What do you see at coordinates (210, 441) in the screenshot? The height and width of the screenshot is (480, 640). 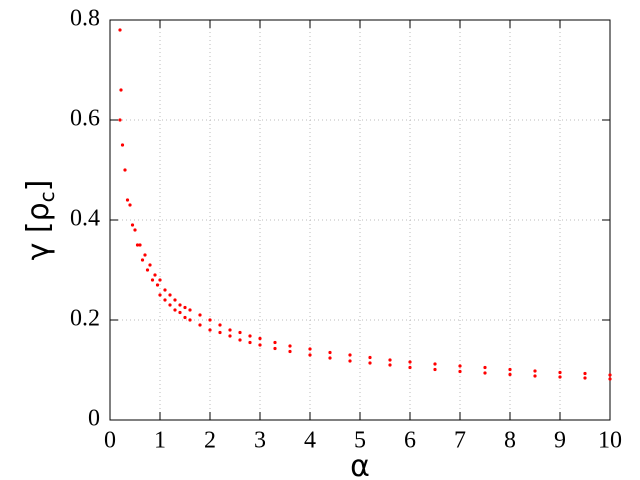 I see `x-tick-label: 2` at bounding box center [210, 441].